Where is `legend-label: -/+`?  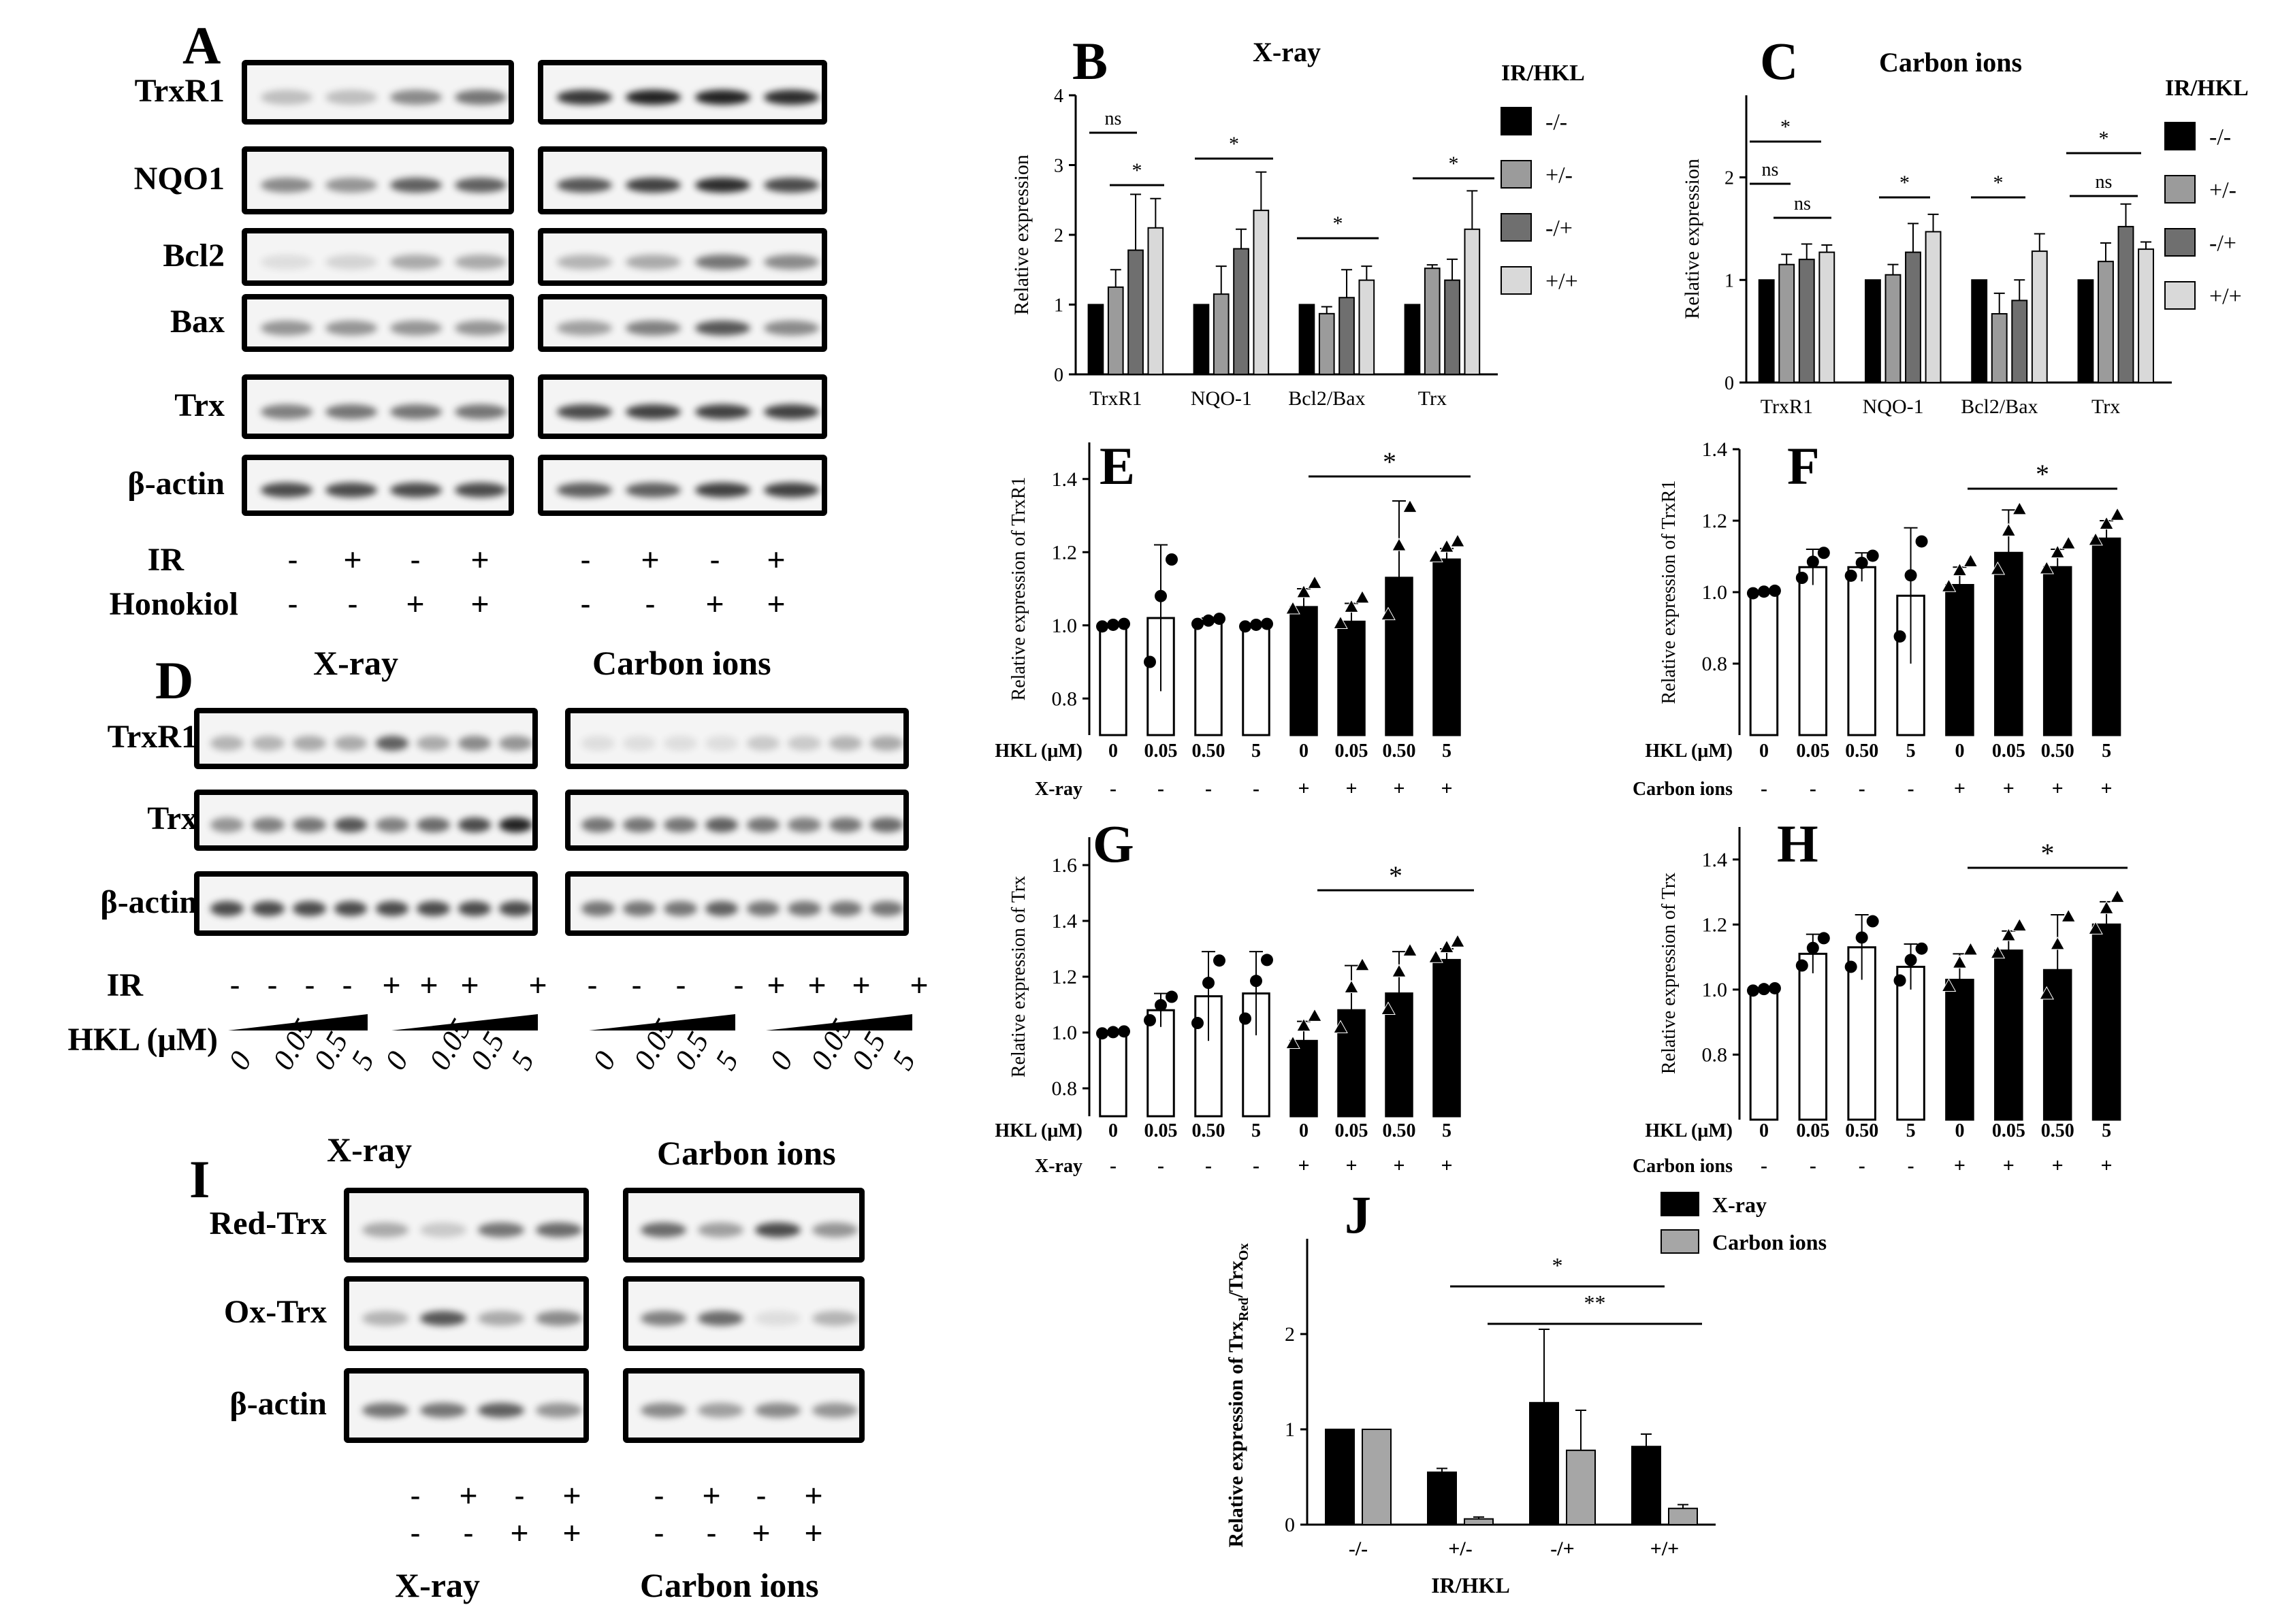
legend-label: -/+ is located at coordinates (2222, 243).